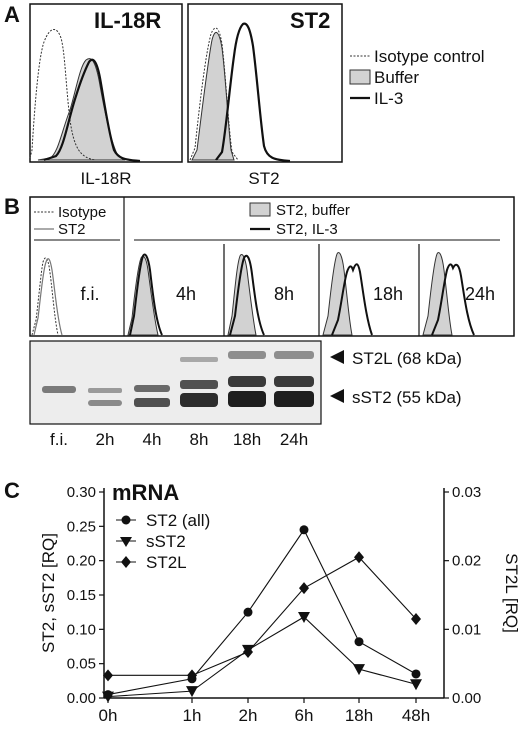 This screenshot has width=520, height=733. Describe the element at coordinates (253, 92) in the screenshot. I see `st2-il3-curve` at that location.